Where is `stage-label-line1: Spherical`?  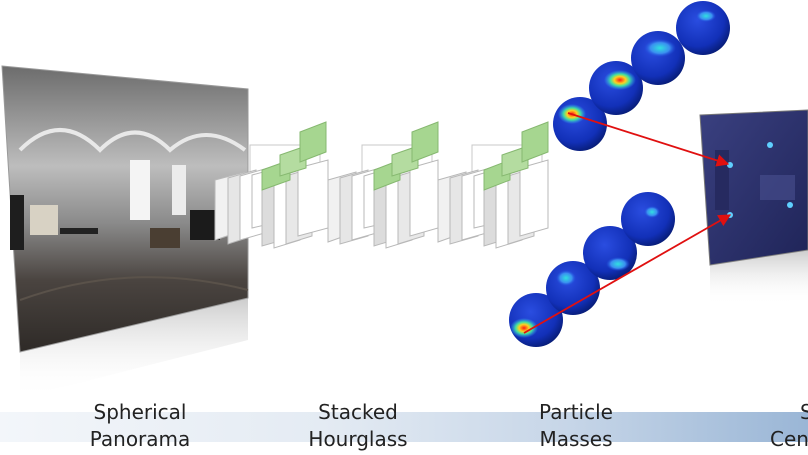
stage-label-line1: Spherical is located at coordinates (140, 412).